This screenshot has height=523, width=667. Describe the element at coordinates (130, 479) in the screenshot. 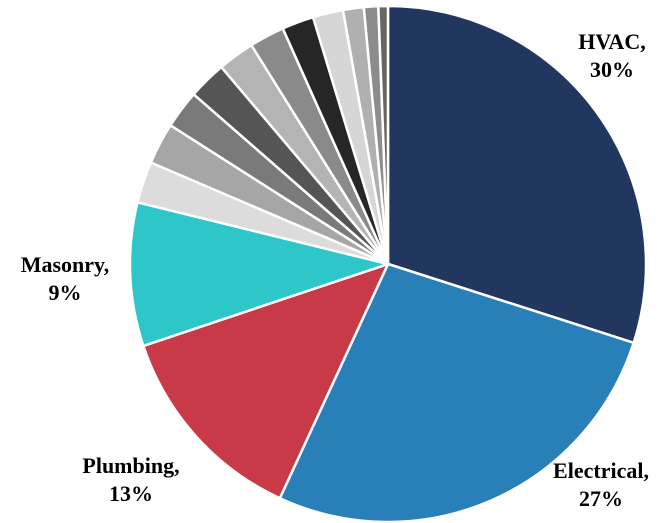

I see `data-label-plumbing: Plumbing, 13%` at that location.